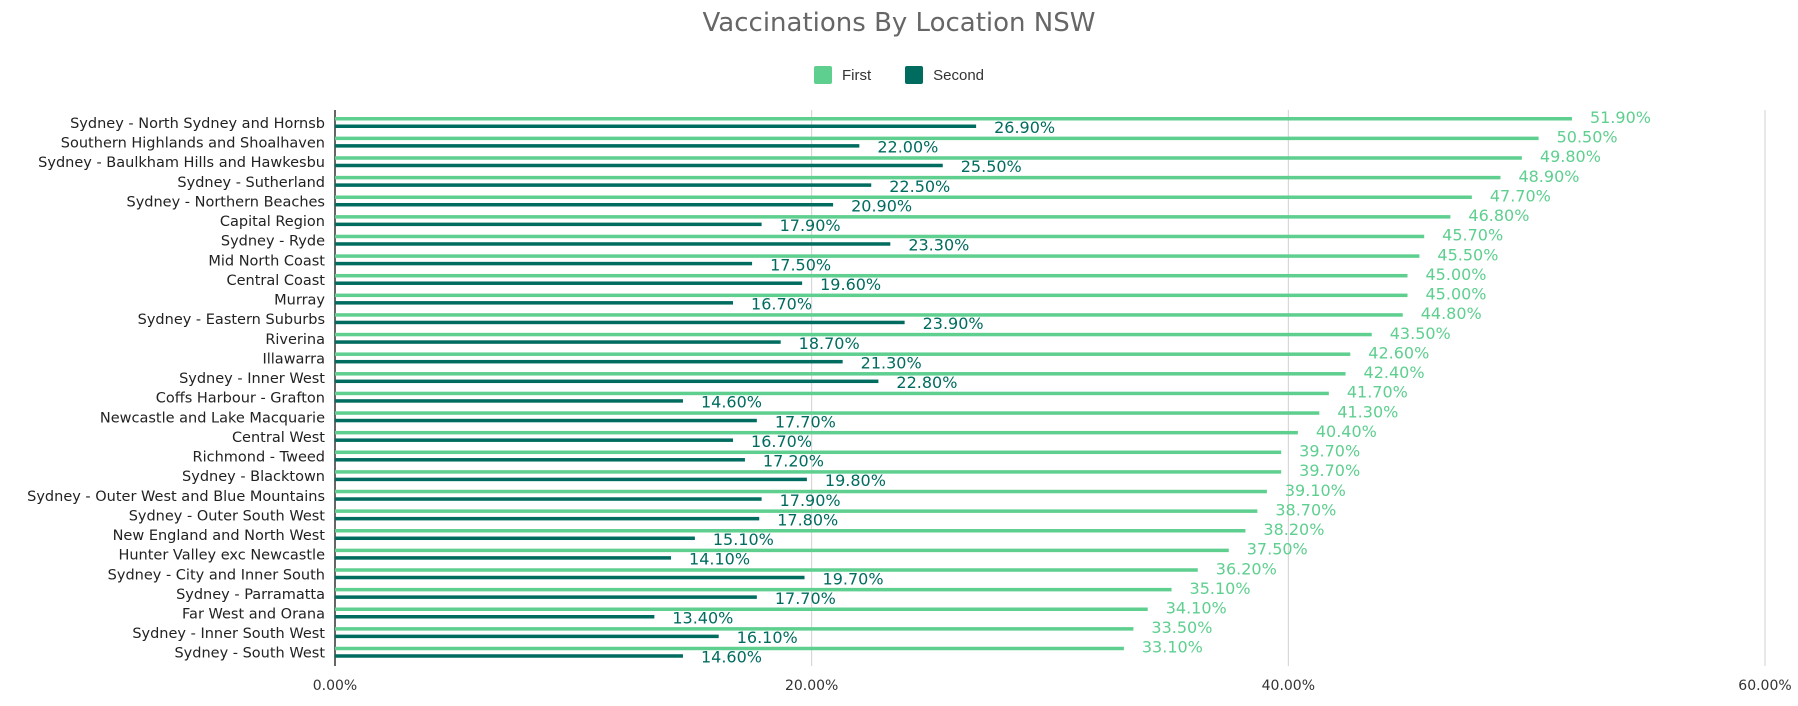 The width and height of the screenshot is (1798, 706). I want to click on category-label: Richmond - Tweed, so click(259, 458).